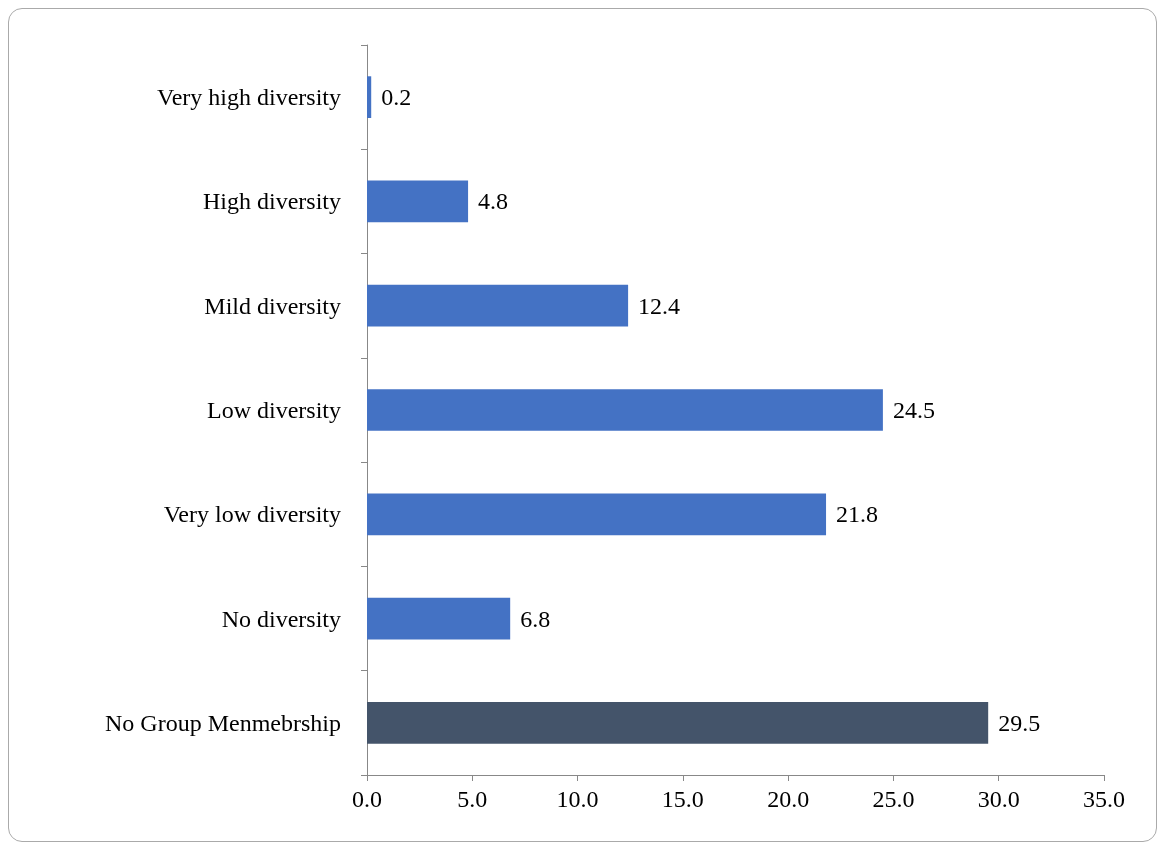  I want to click on y-tick-label: Low diversity, so click(274, 410).